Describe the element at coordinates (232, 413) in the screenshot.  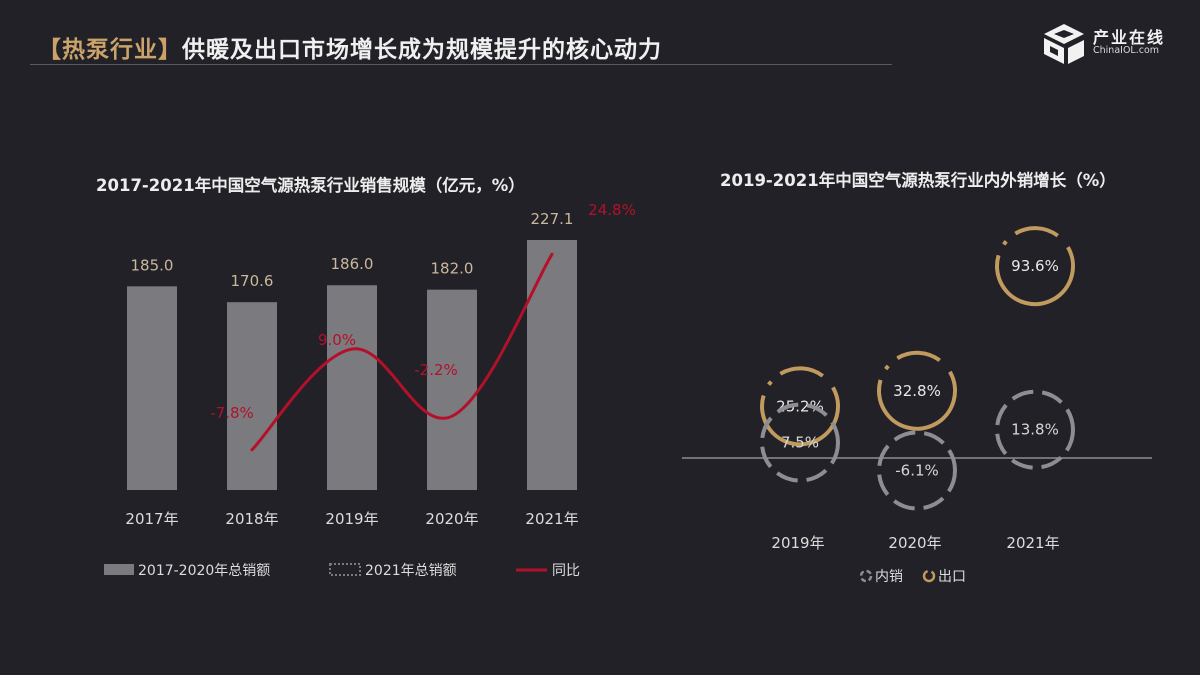
I see `yoy-value-label: -7.8%` at that location.